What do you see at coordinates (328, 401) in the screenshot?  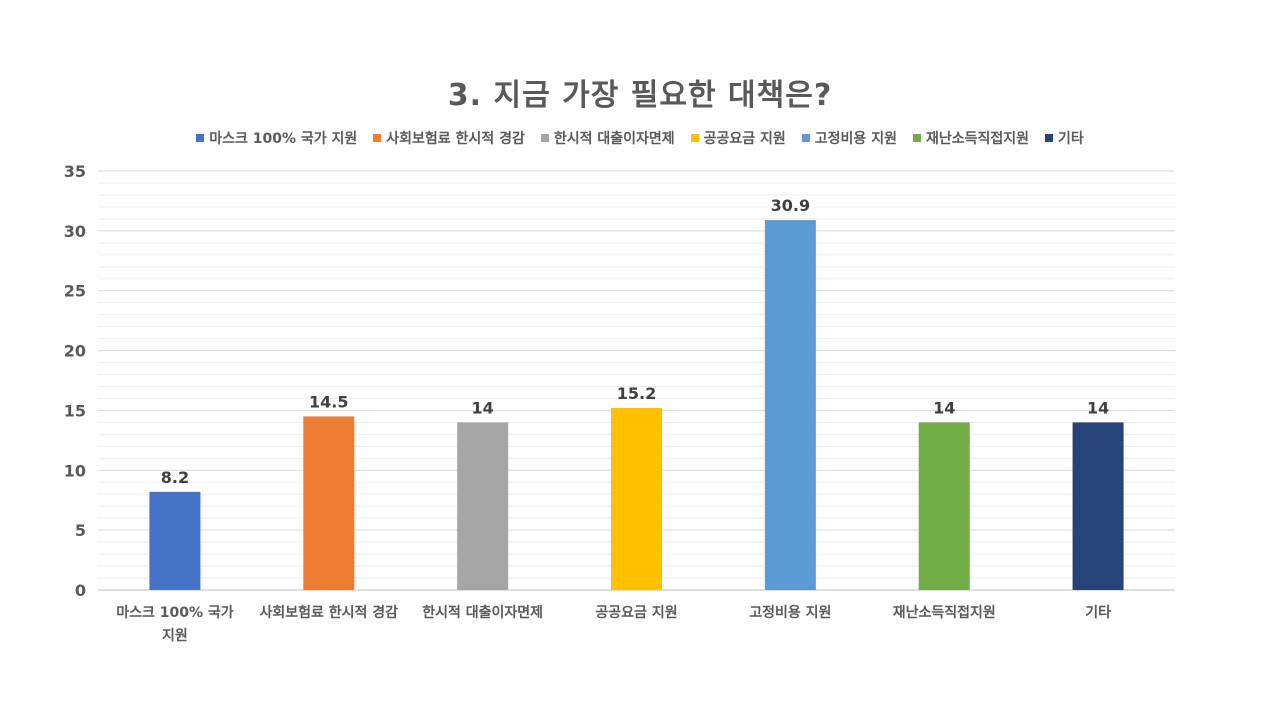 I see `data-label: 14.5` at bounding box center [328, 401].